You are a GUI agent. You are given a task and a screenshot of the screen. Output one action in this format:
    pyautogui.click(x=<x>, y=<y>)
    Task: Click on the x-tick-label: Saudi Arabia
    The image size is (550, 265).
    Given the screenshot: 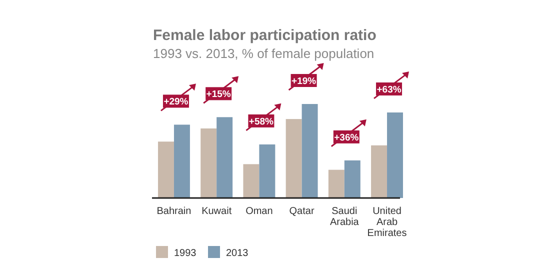 What is the action you would take?
    pyautogui.click(x=345, y=217)
    